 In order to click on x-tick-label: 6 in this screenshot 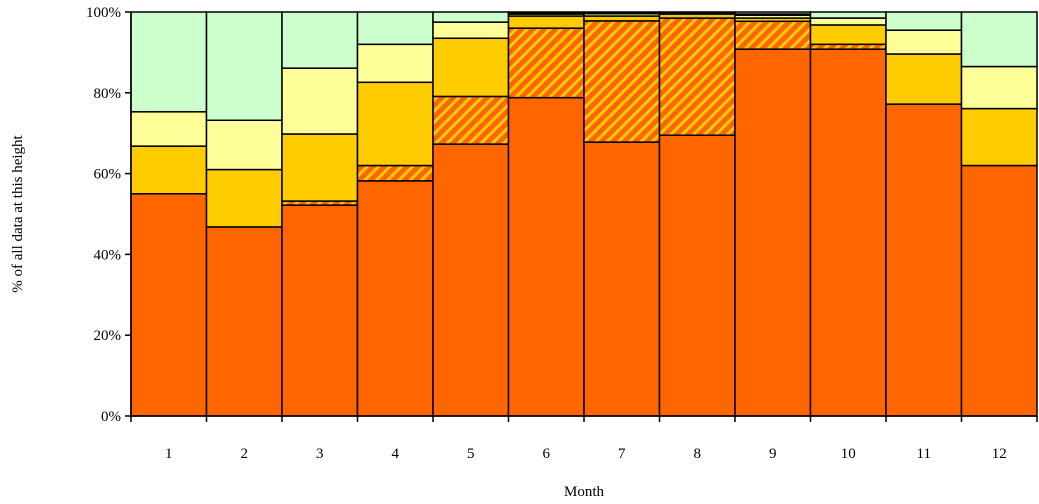, I will do `click(547, 454)`.